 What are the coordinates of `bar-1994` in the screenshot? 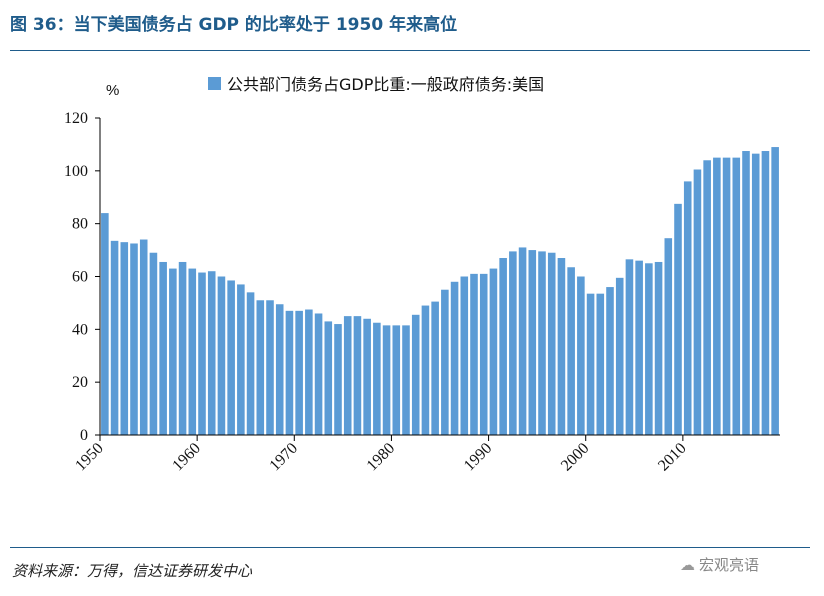 It's located at (532, 342).